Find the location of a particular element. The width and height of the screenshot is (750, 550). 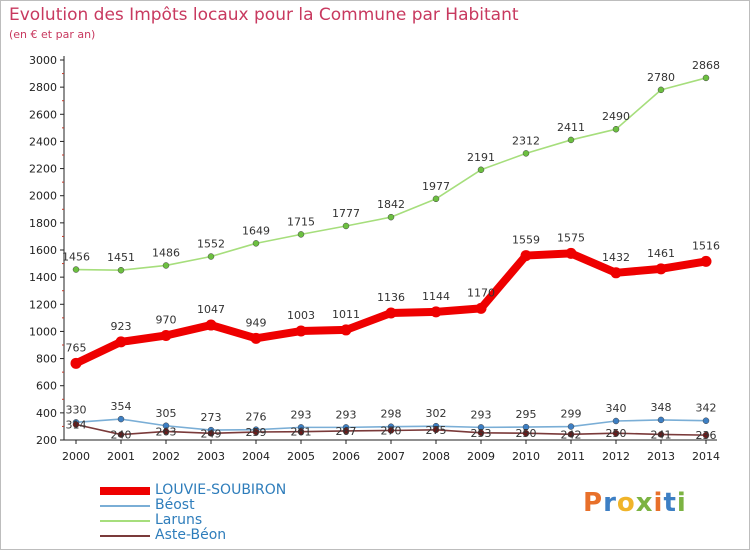

legend-label: Laruns is located at coordinates (179, 520).